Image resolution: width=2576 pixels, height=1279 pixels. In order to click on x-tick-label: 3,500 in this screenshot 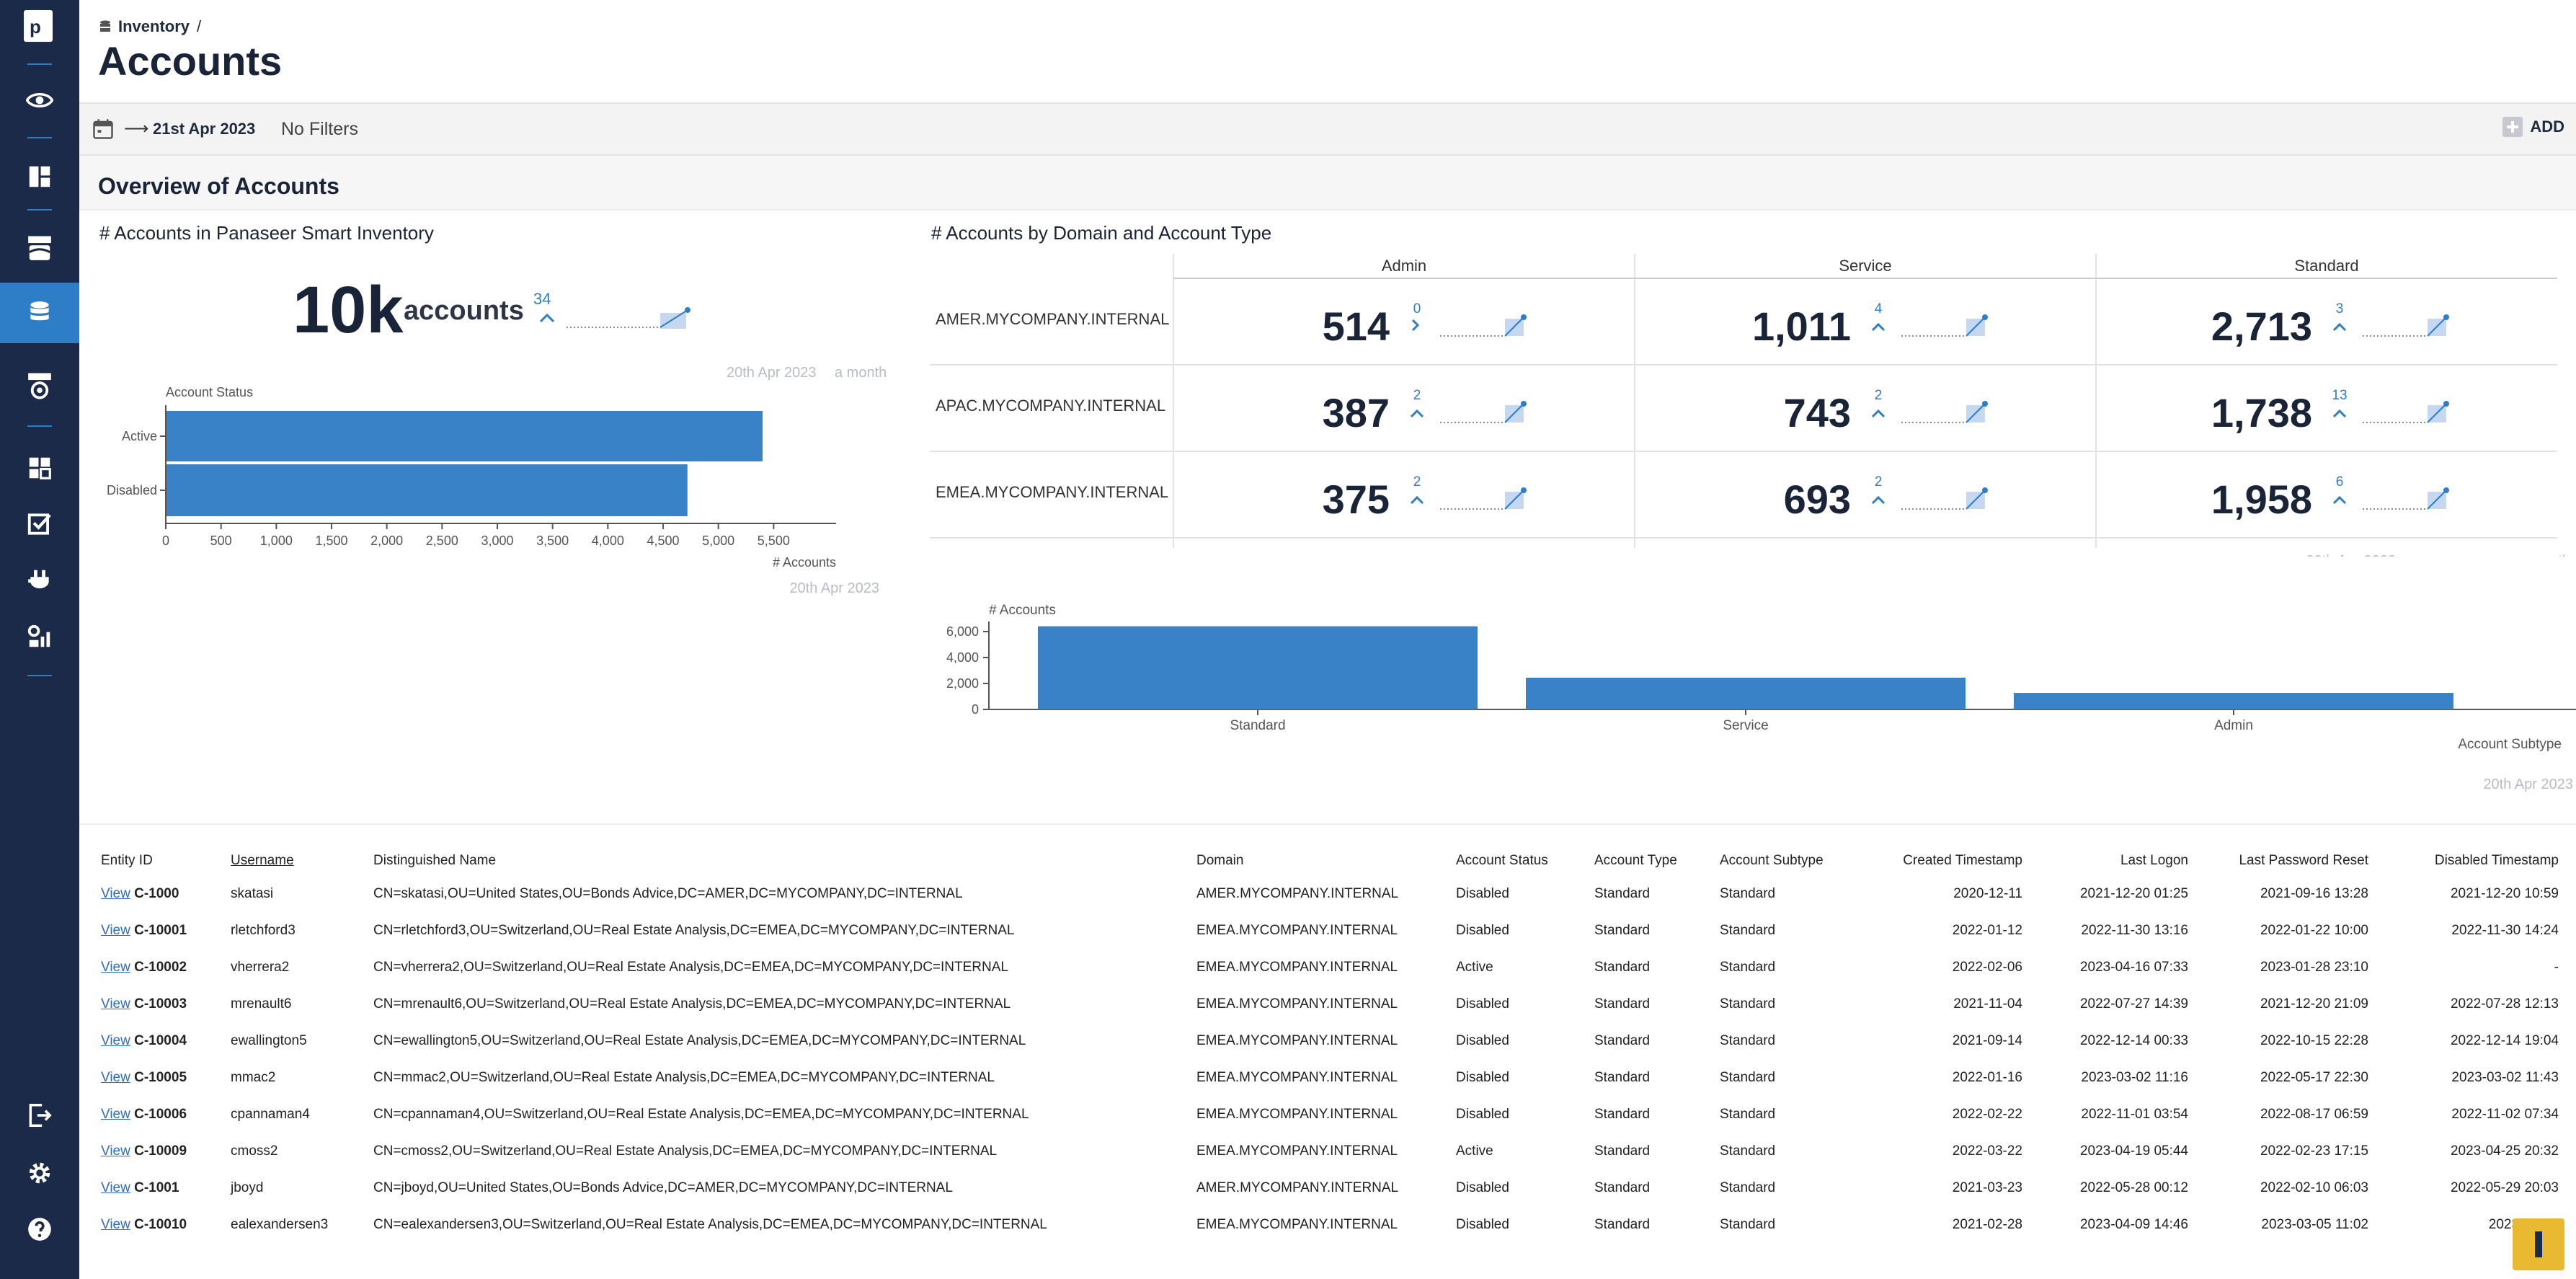, I will do `click(552, 541)`.